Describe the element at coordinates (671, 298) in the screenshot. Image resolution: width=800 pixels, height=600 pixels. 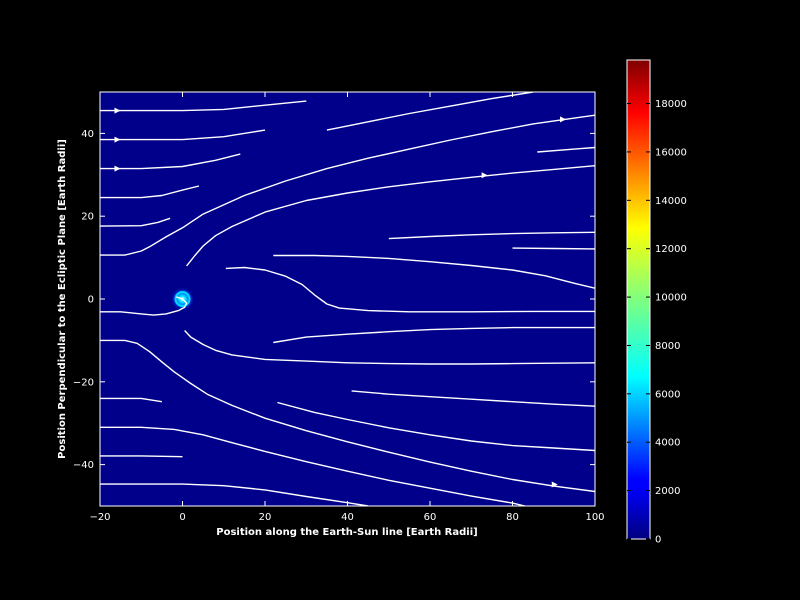
I see `colorbar-tick-label: 10000` at that location.